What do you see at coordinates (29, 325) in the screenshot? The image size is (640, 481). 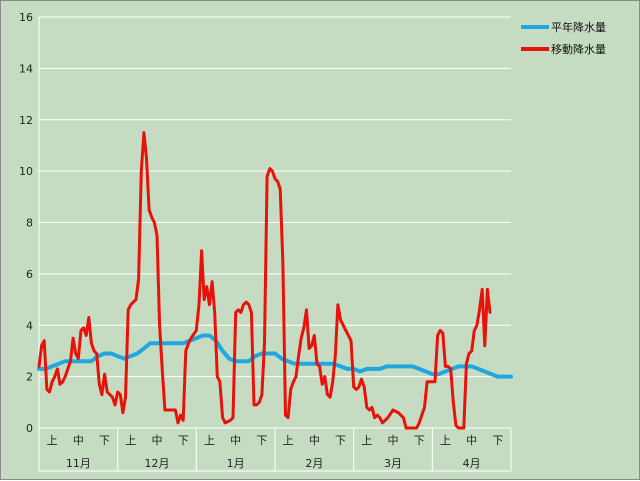 I see `y-tick-label: 4` at bounding box center [29, 325].